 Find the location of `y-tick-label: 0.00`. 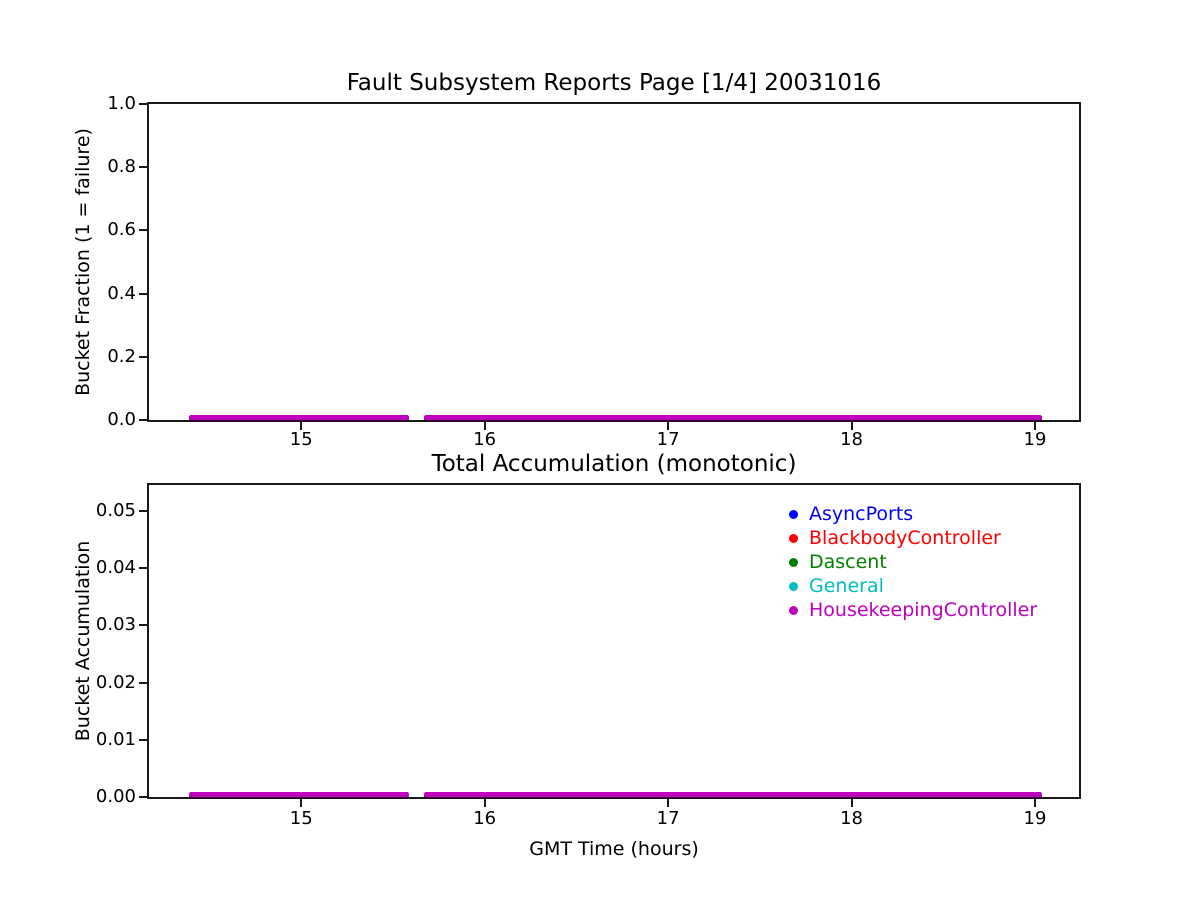

y-tick-label: 0.00 is located at coordinates (115, 796).